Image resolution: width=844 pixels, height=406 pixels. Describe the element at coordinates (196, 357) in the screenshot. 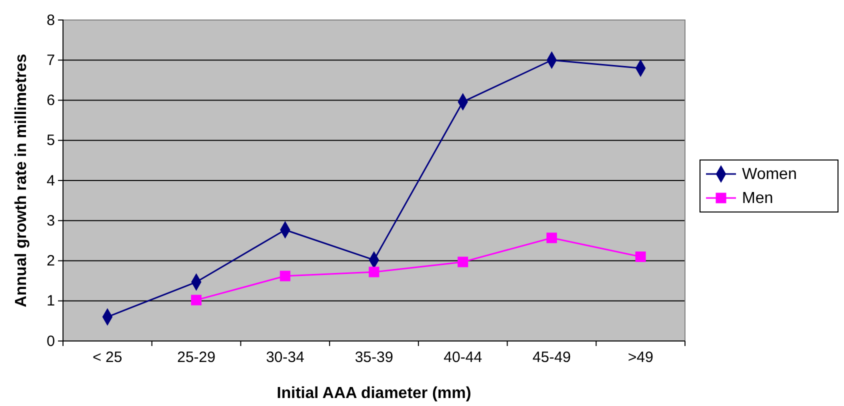

I see `x-tick-label: 25-29` at that location.